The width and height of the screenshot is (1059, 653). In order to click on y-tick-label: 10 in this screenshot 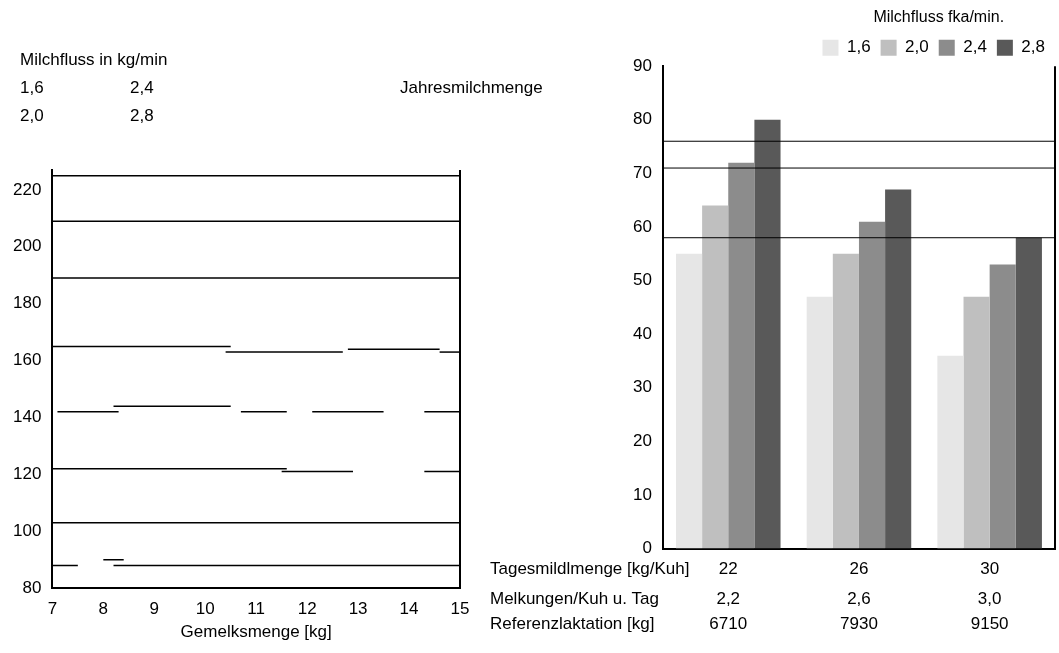, I will do `click(642, 494)`.